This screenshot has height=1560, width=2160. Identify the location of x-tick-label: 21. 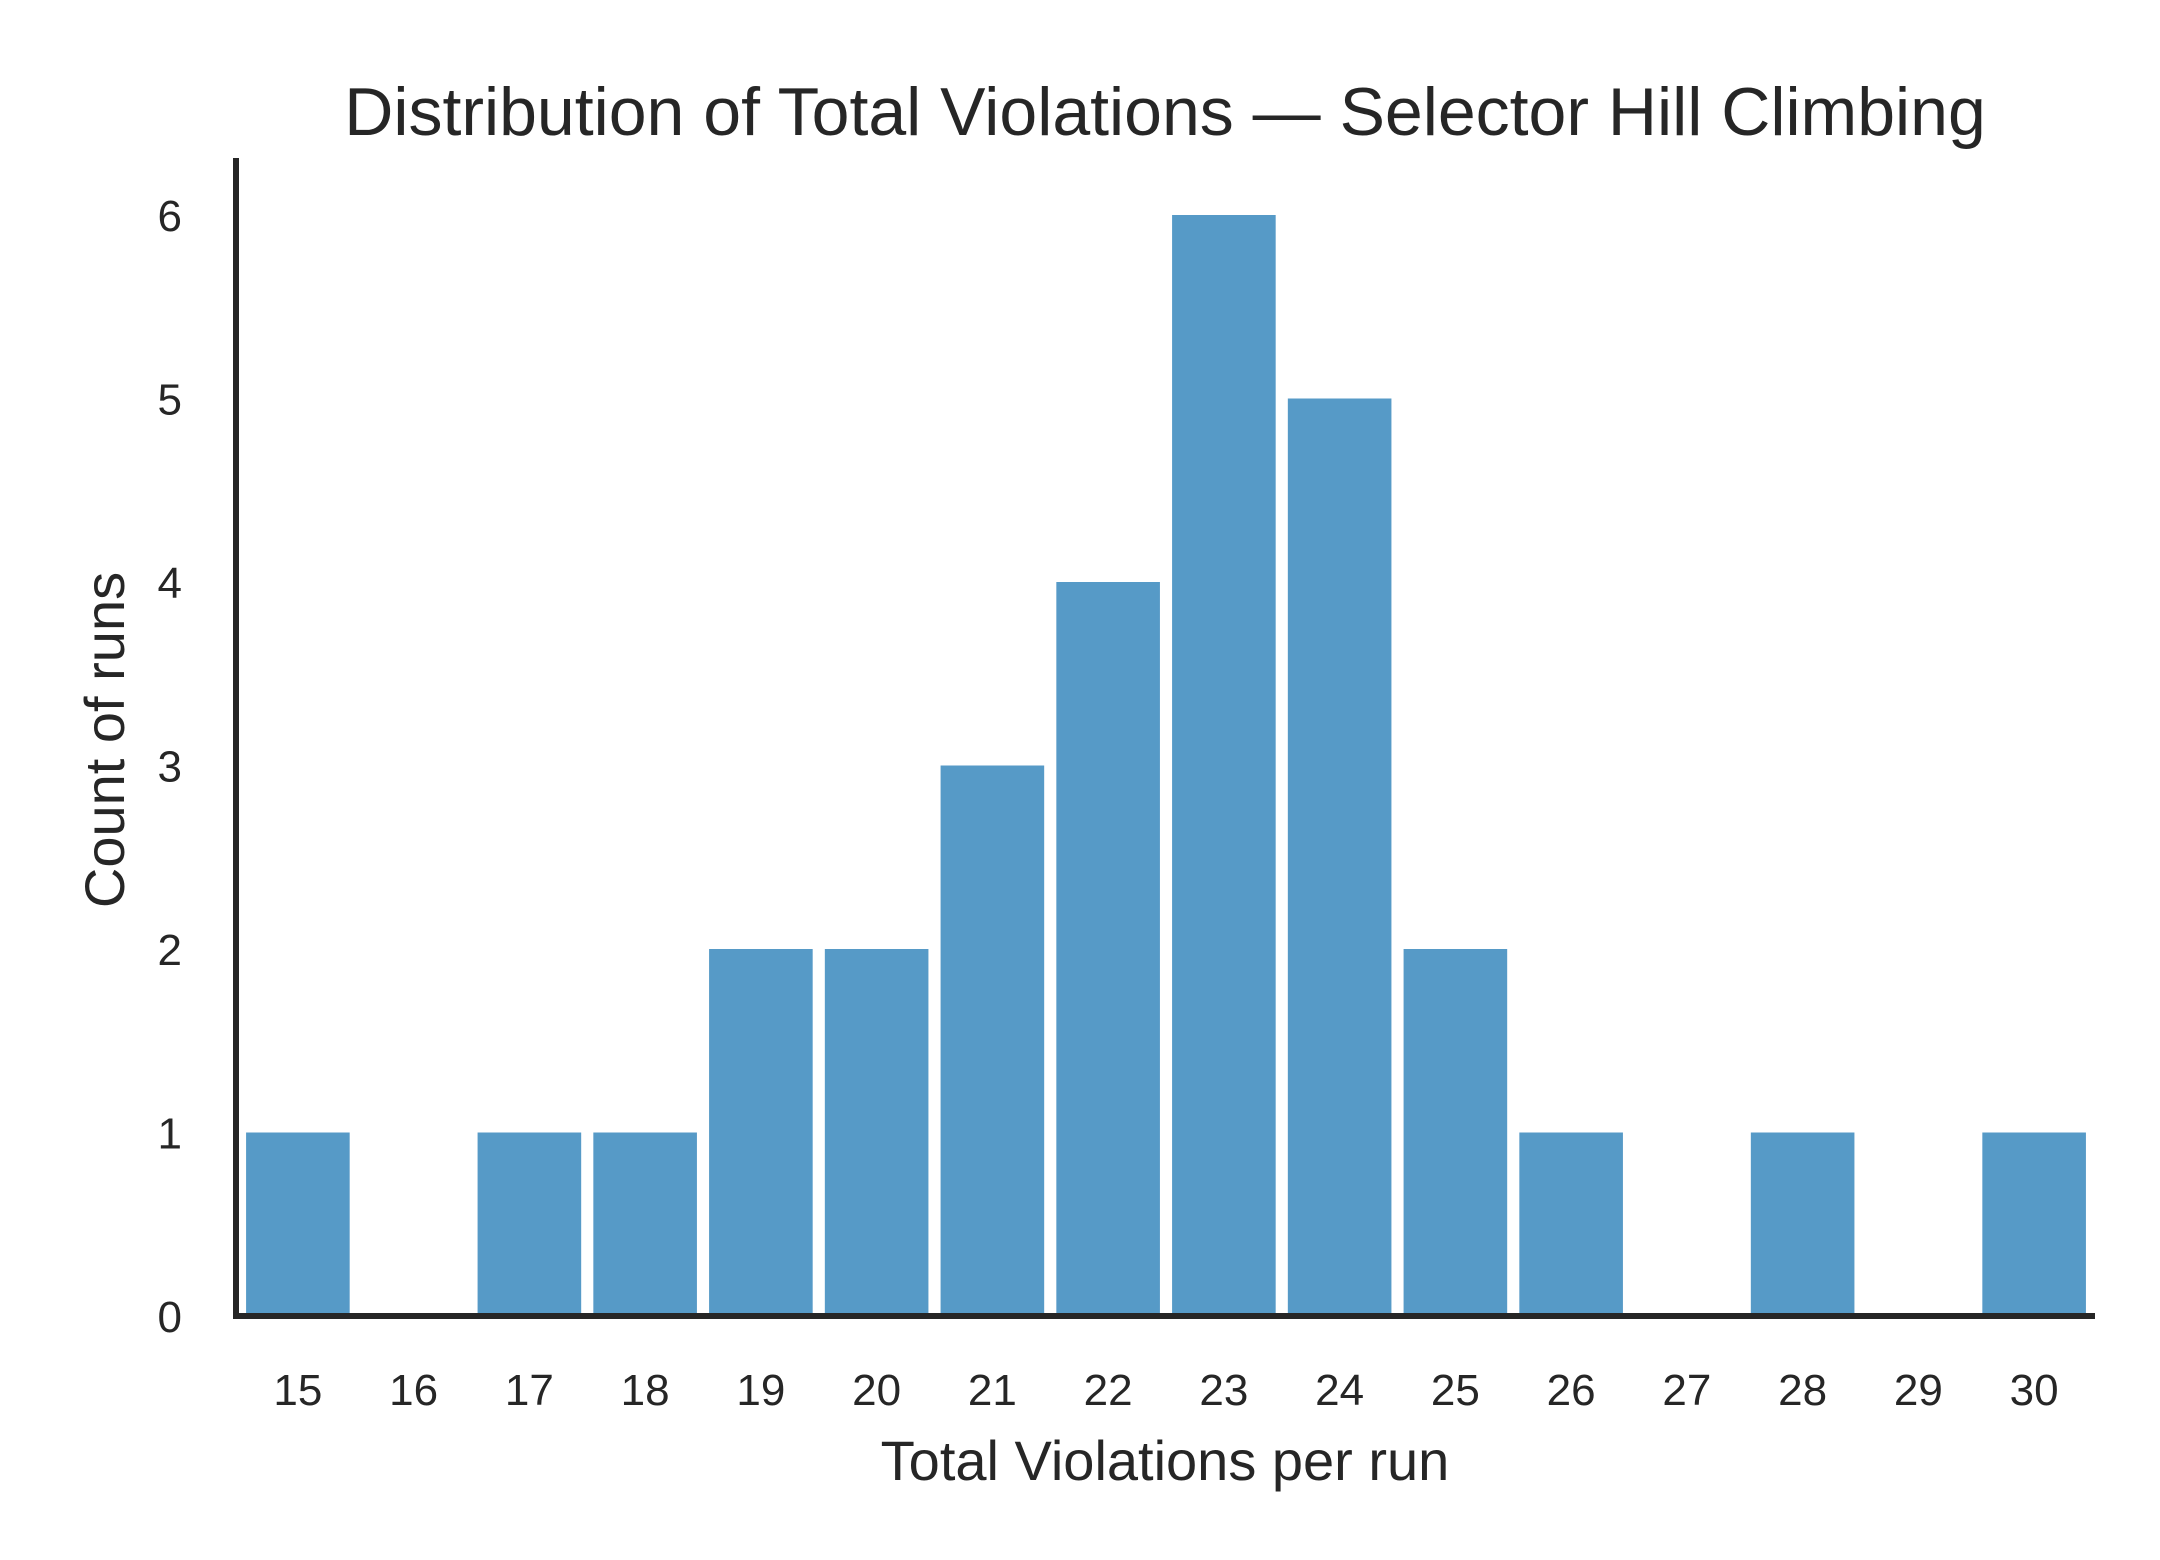
(992, 1390).